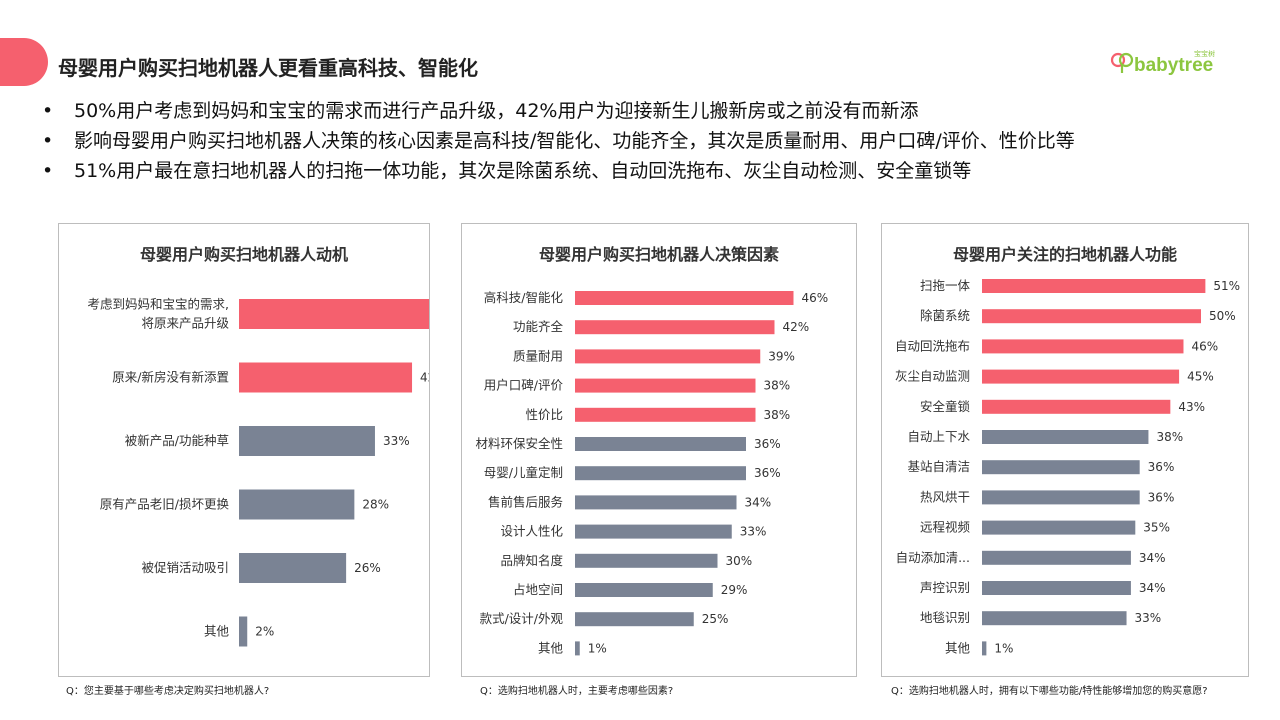  Describe the element at coordinates (538, 589) in the screenshot. I see `category-label: 占地空间` at that location.